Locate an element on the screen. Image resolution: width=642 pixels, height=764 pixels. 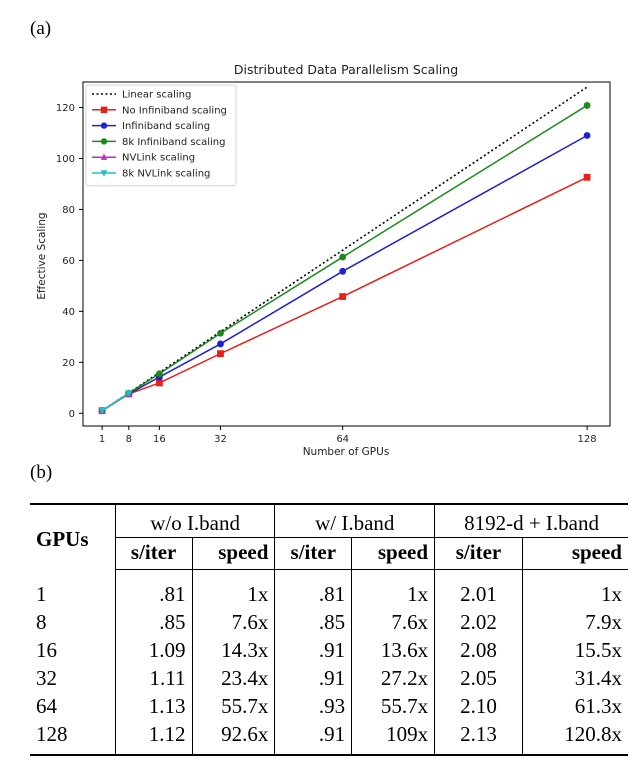
x-tick-label: 8 is located at coordinates (129, 439).